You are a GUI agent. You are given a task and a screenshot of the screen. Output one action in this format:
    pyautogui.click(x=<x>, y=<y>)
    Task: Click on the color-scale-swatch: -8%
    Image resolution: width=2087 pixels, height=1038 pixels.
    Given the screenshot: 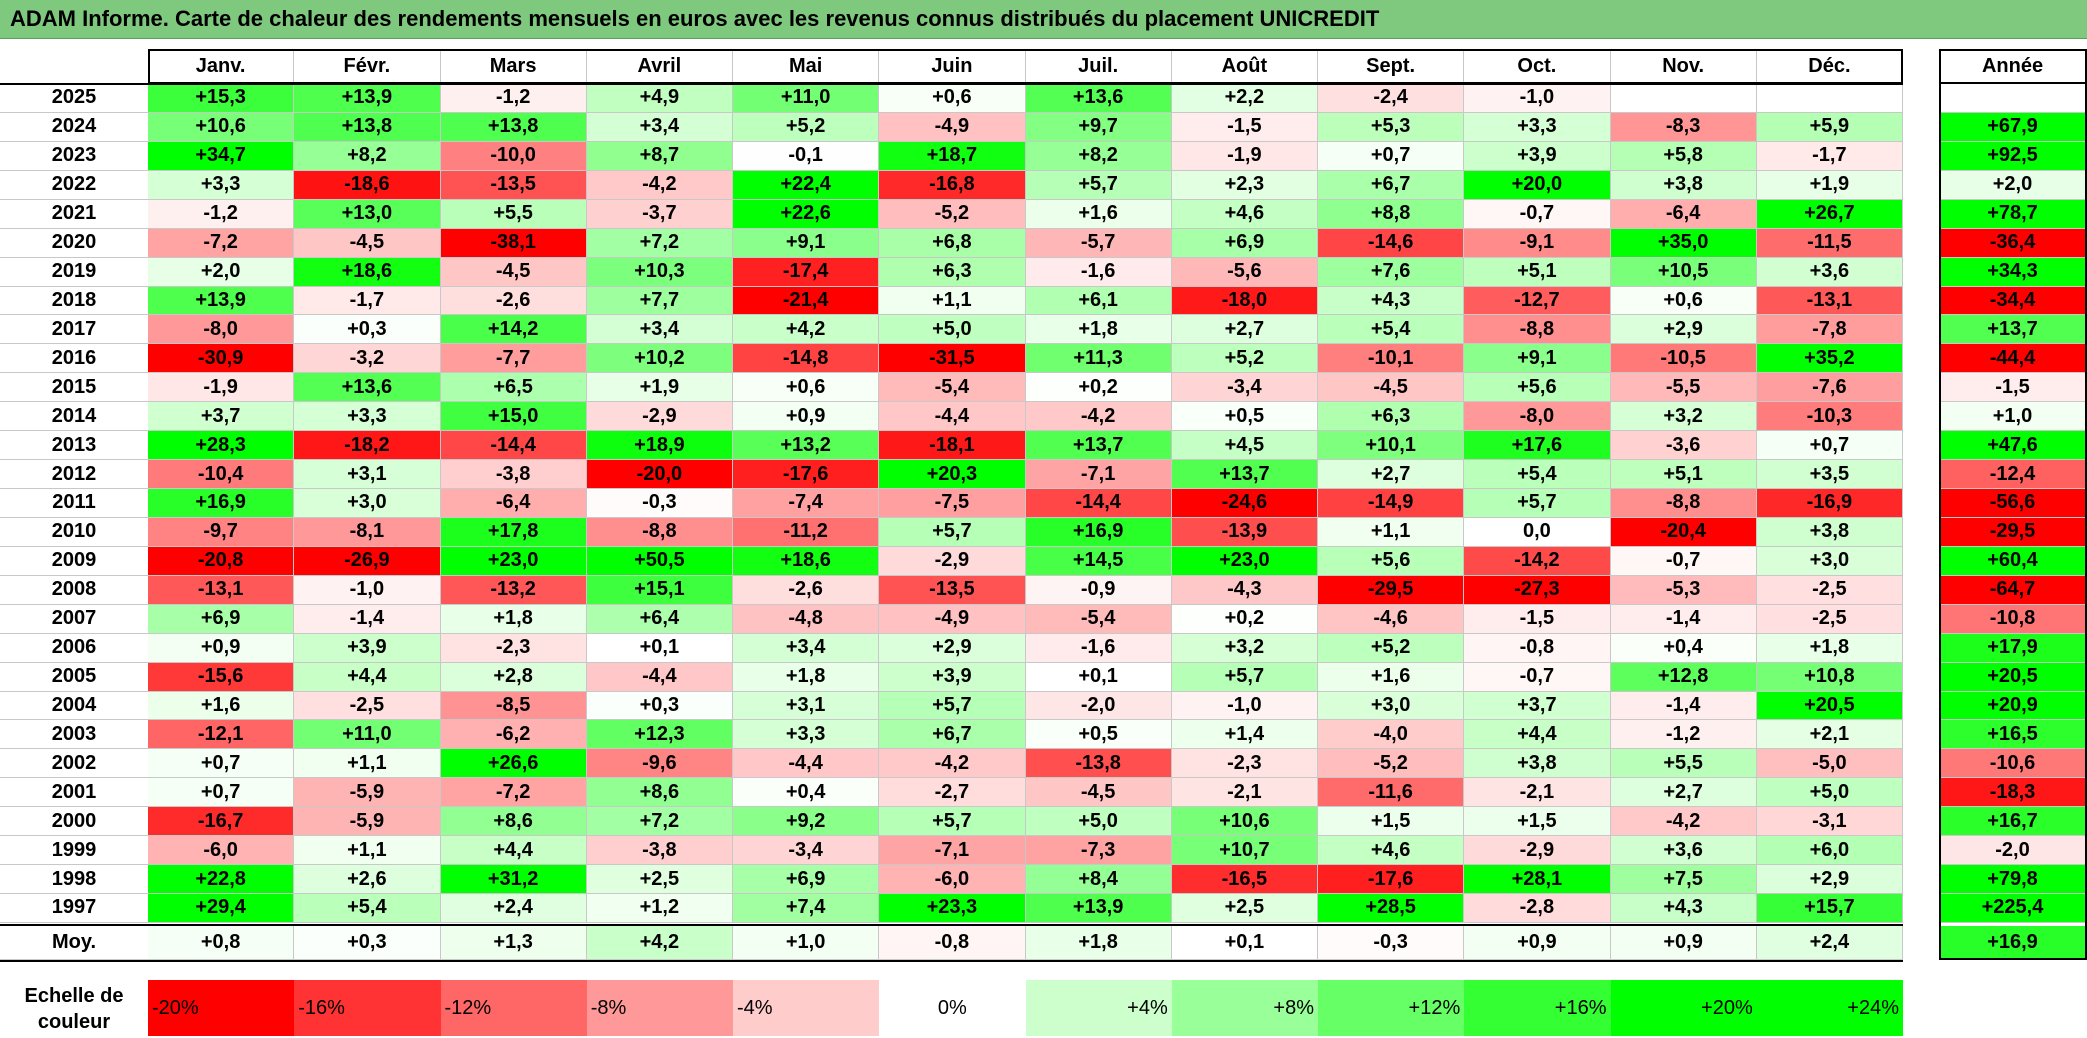 What is the action you would take?
    pyautogui.click(x=659, y=1008)
    